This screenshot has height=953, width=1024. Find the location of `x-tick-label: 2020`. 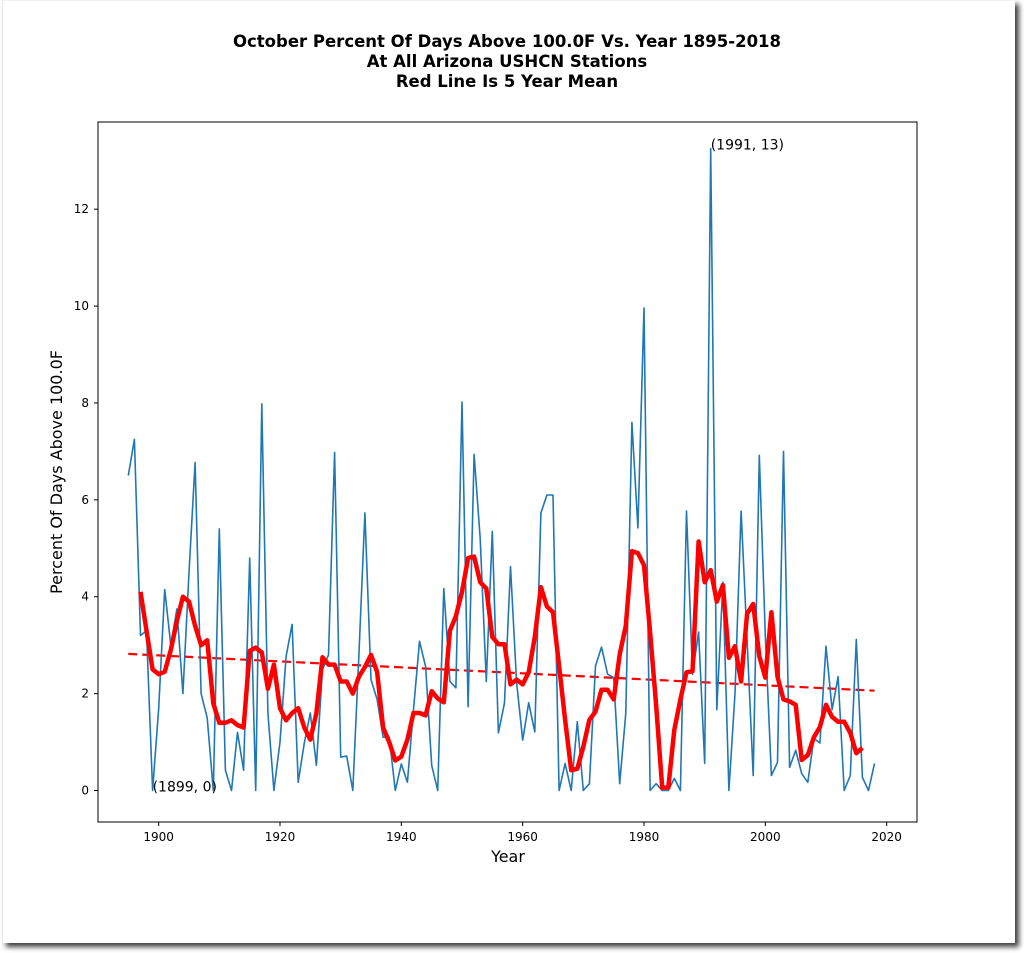

x-tick-label: 2020 is located at coordinates (886, 837).